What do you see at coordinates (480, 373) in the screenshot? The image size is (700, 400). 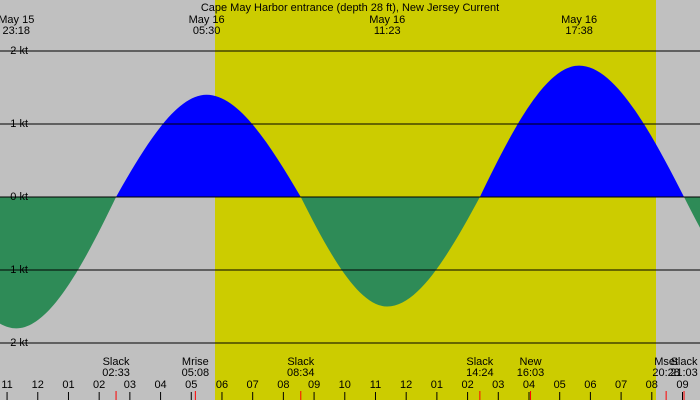 I see `event-time: 14:24` at bounding box center [480, 373].